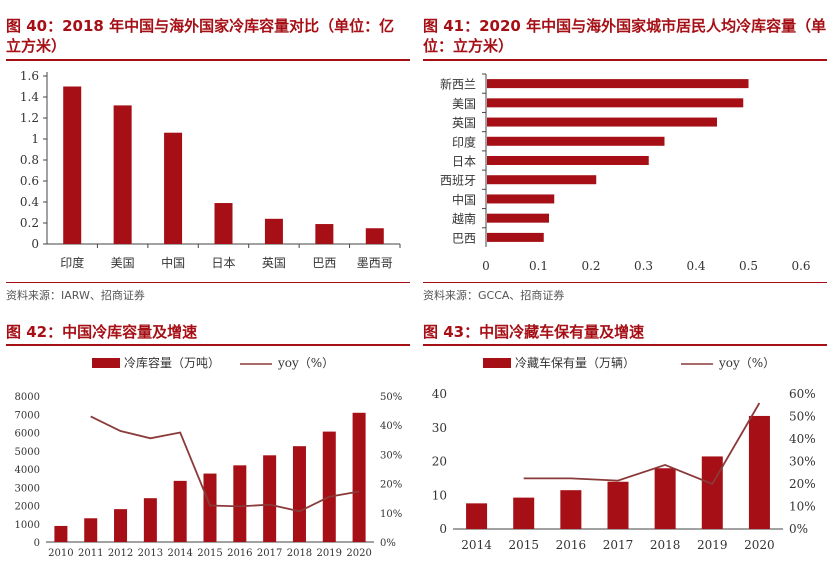  What do you see at coordinates (439, 462) in the screenshot?
I see `y-left-tick-label: 20` at bounding box center [439, 462].